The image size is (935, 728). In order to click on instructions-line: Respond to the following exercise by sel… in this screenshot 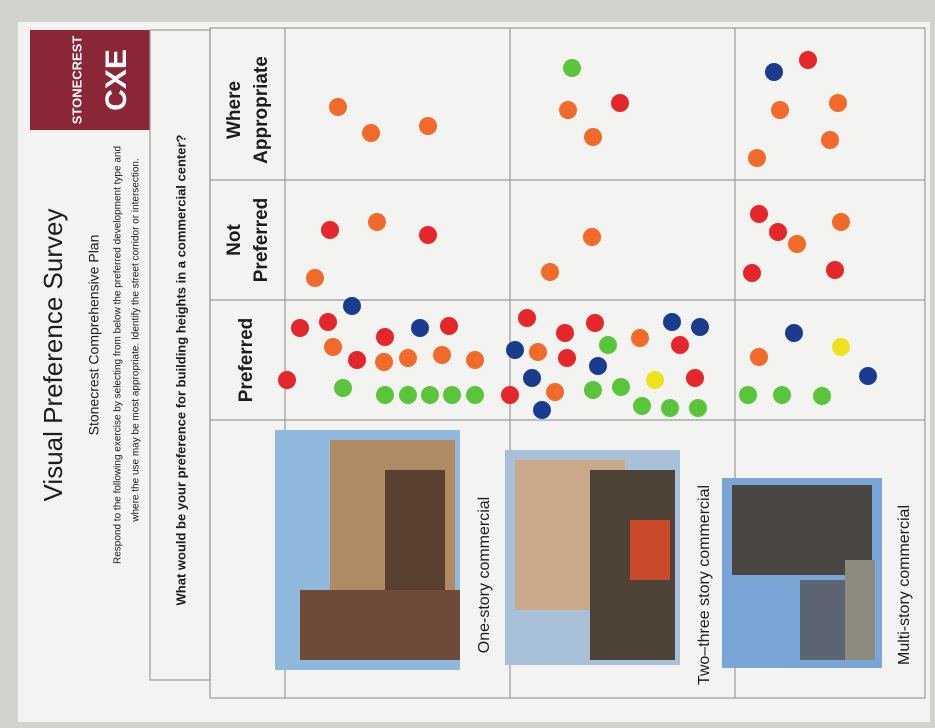, I will do `click(118, 355)`.